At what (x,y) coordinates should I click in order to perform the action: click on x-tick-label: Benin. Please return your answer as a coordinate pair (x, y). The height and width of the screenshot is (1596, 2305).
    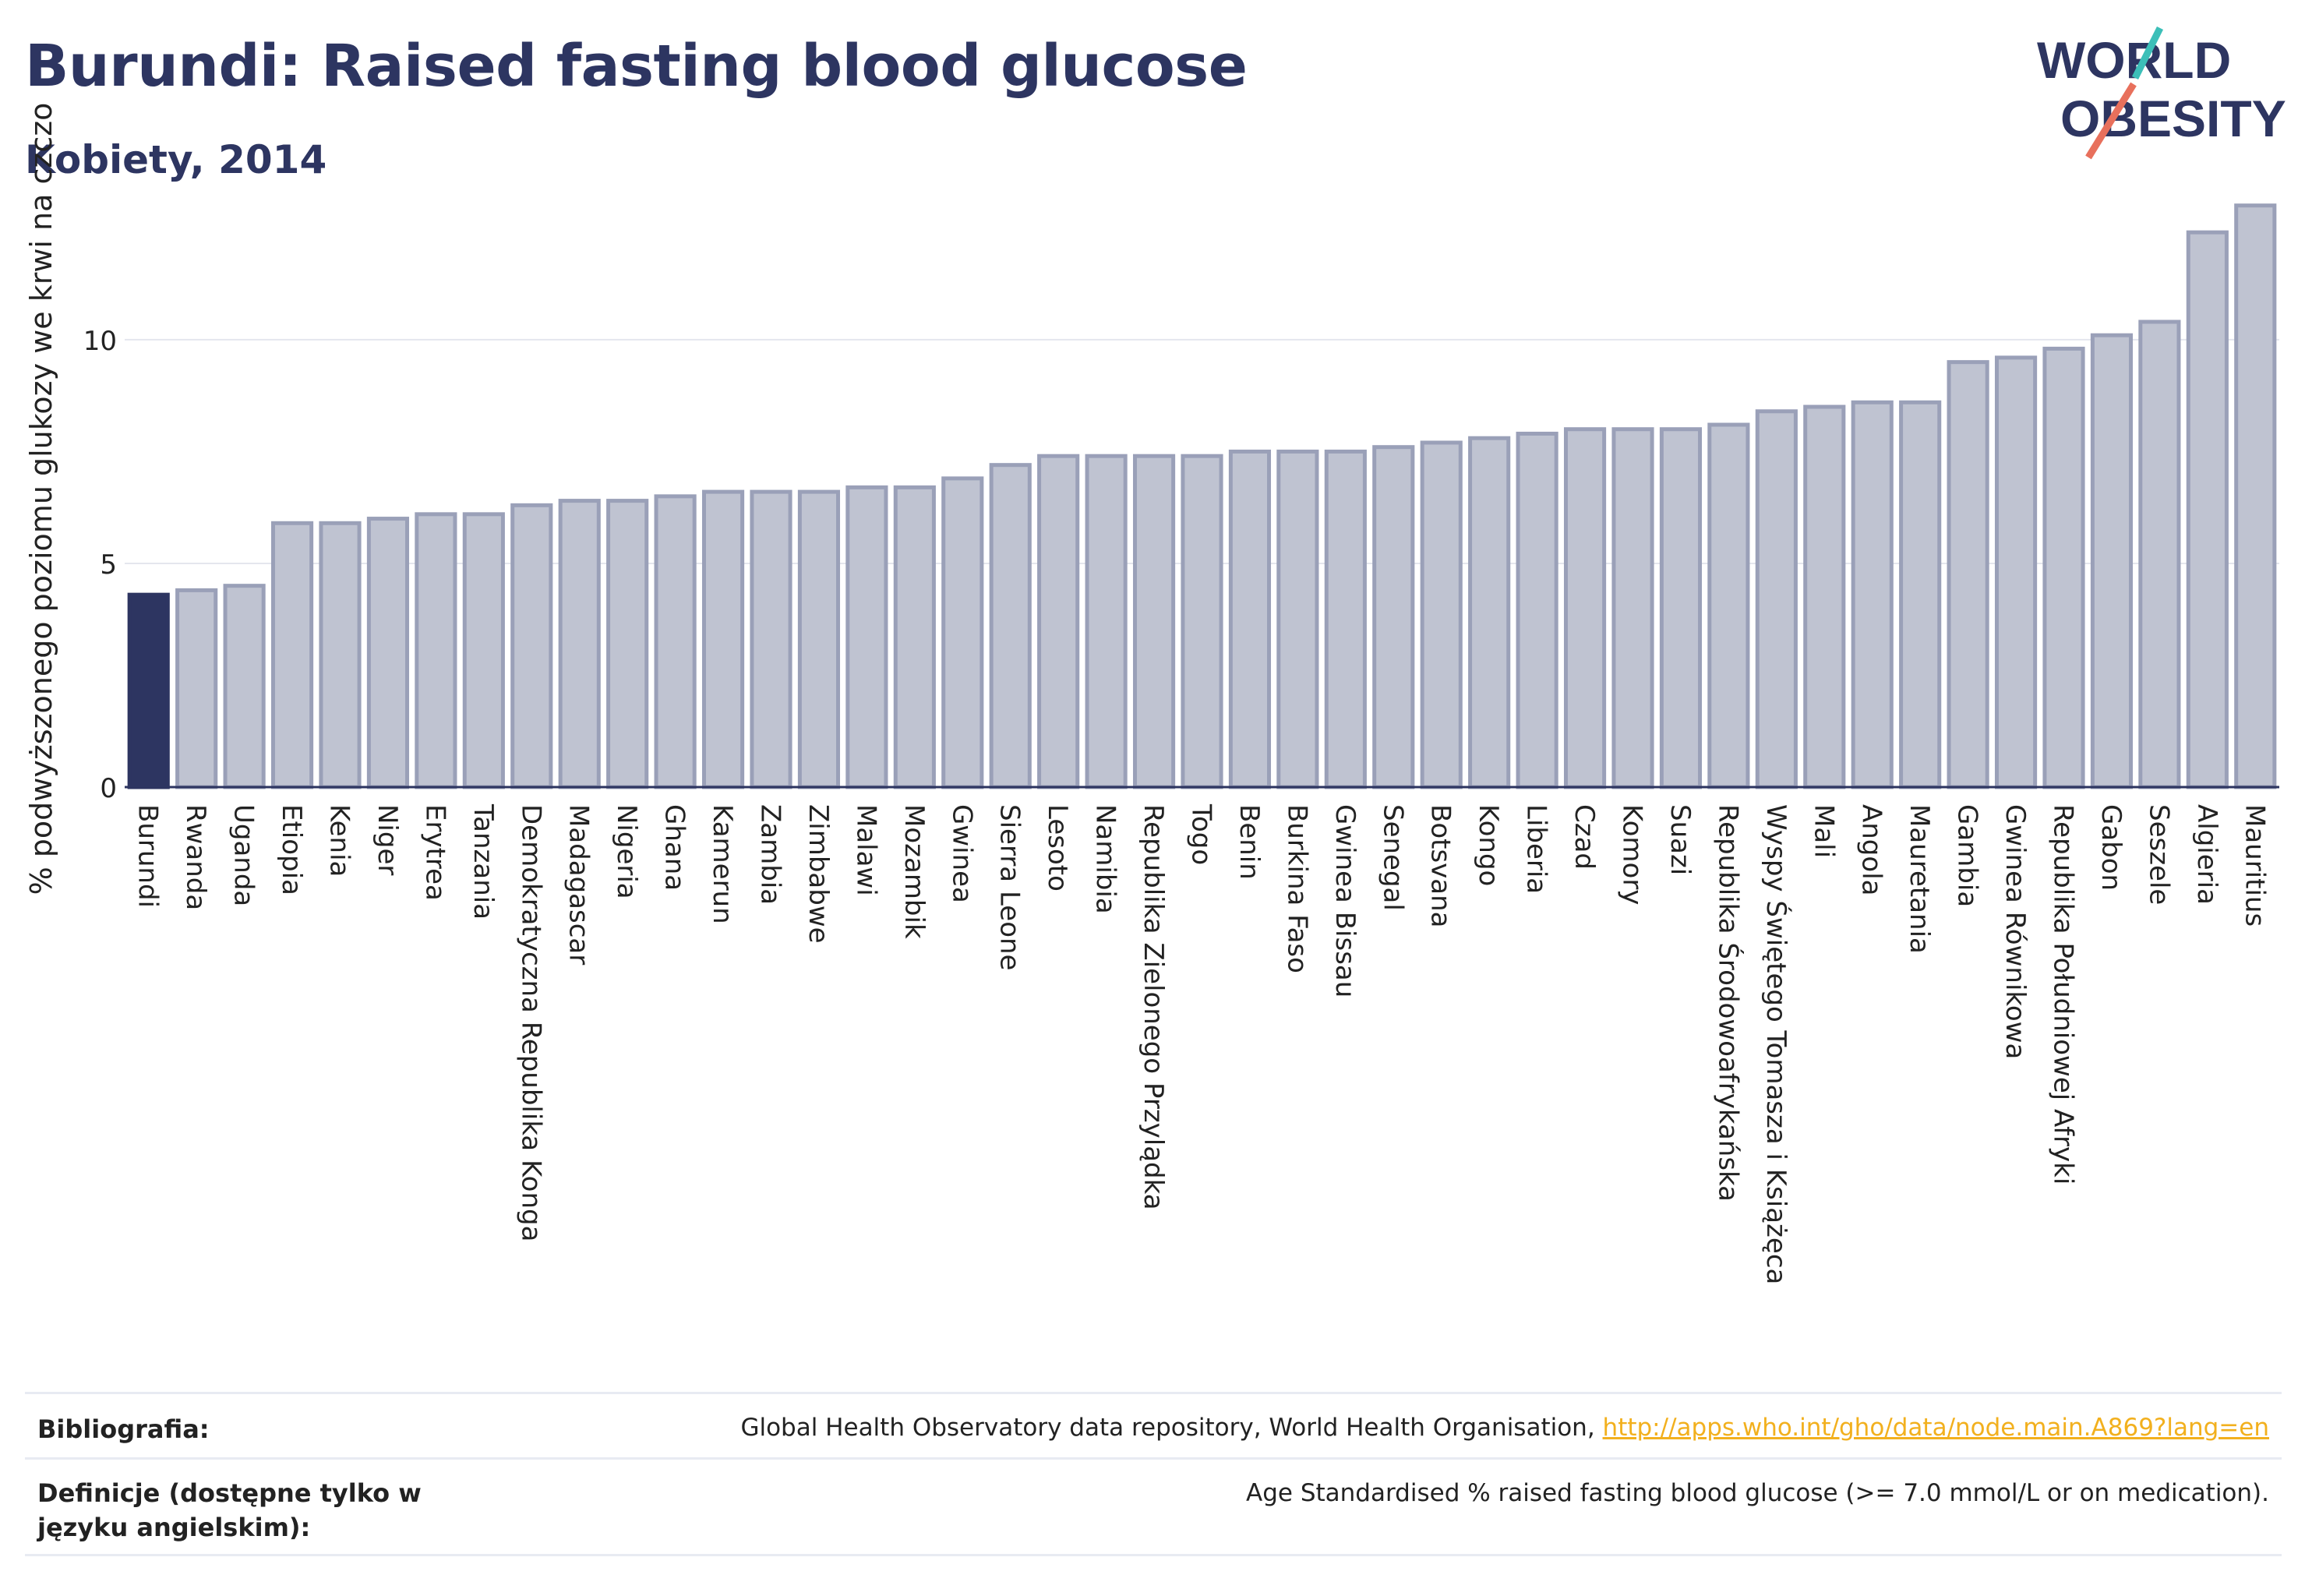
    Looking at the image, I should click on (1249, 842).